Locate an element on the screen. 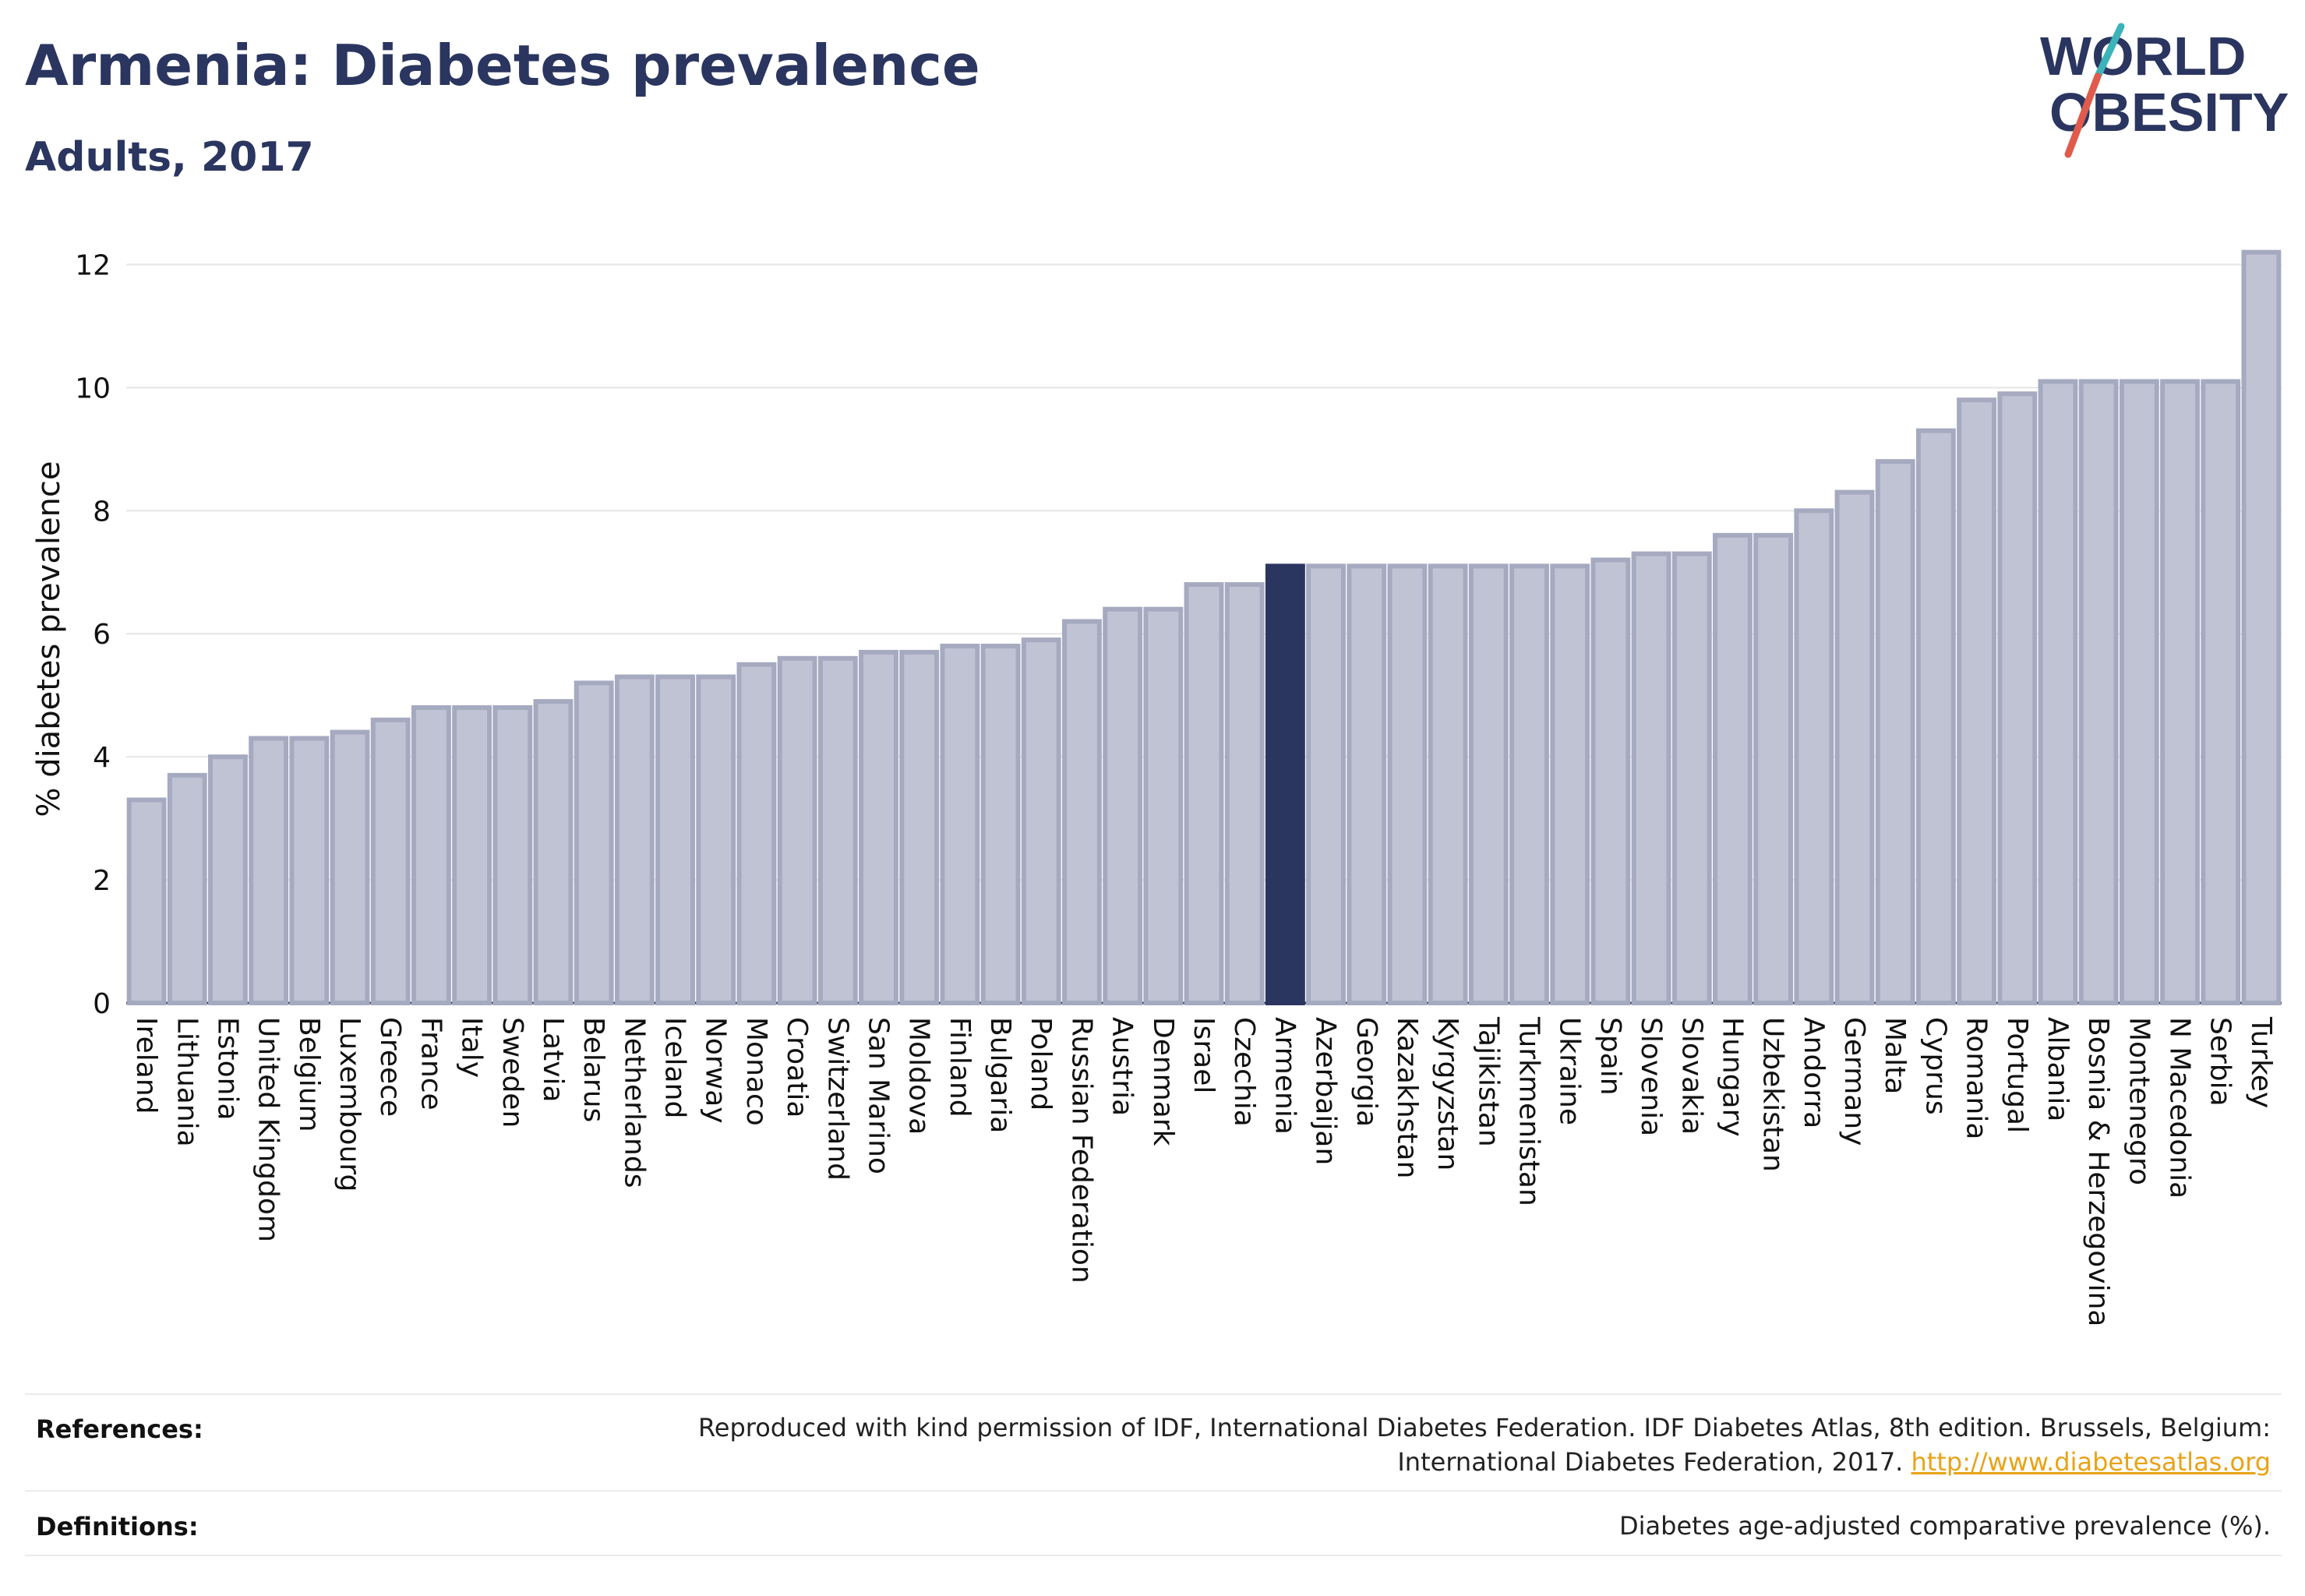 The height and width of the screenshot is (1596, 2305). x-tick-label: Austria is located at coordinates (1122, 1066).